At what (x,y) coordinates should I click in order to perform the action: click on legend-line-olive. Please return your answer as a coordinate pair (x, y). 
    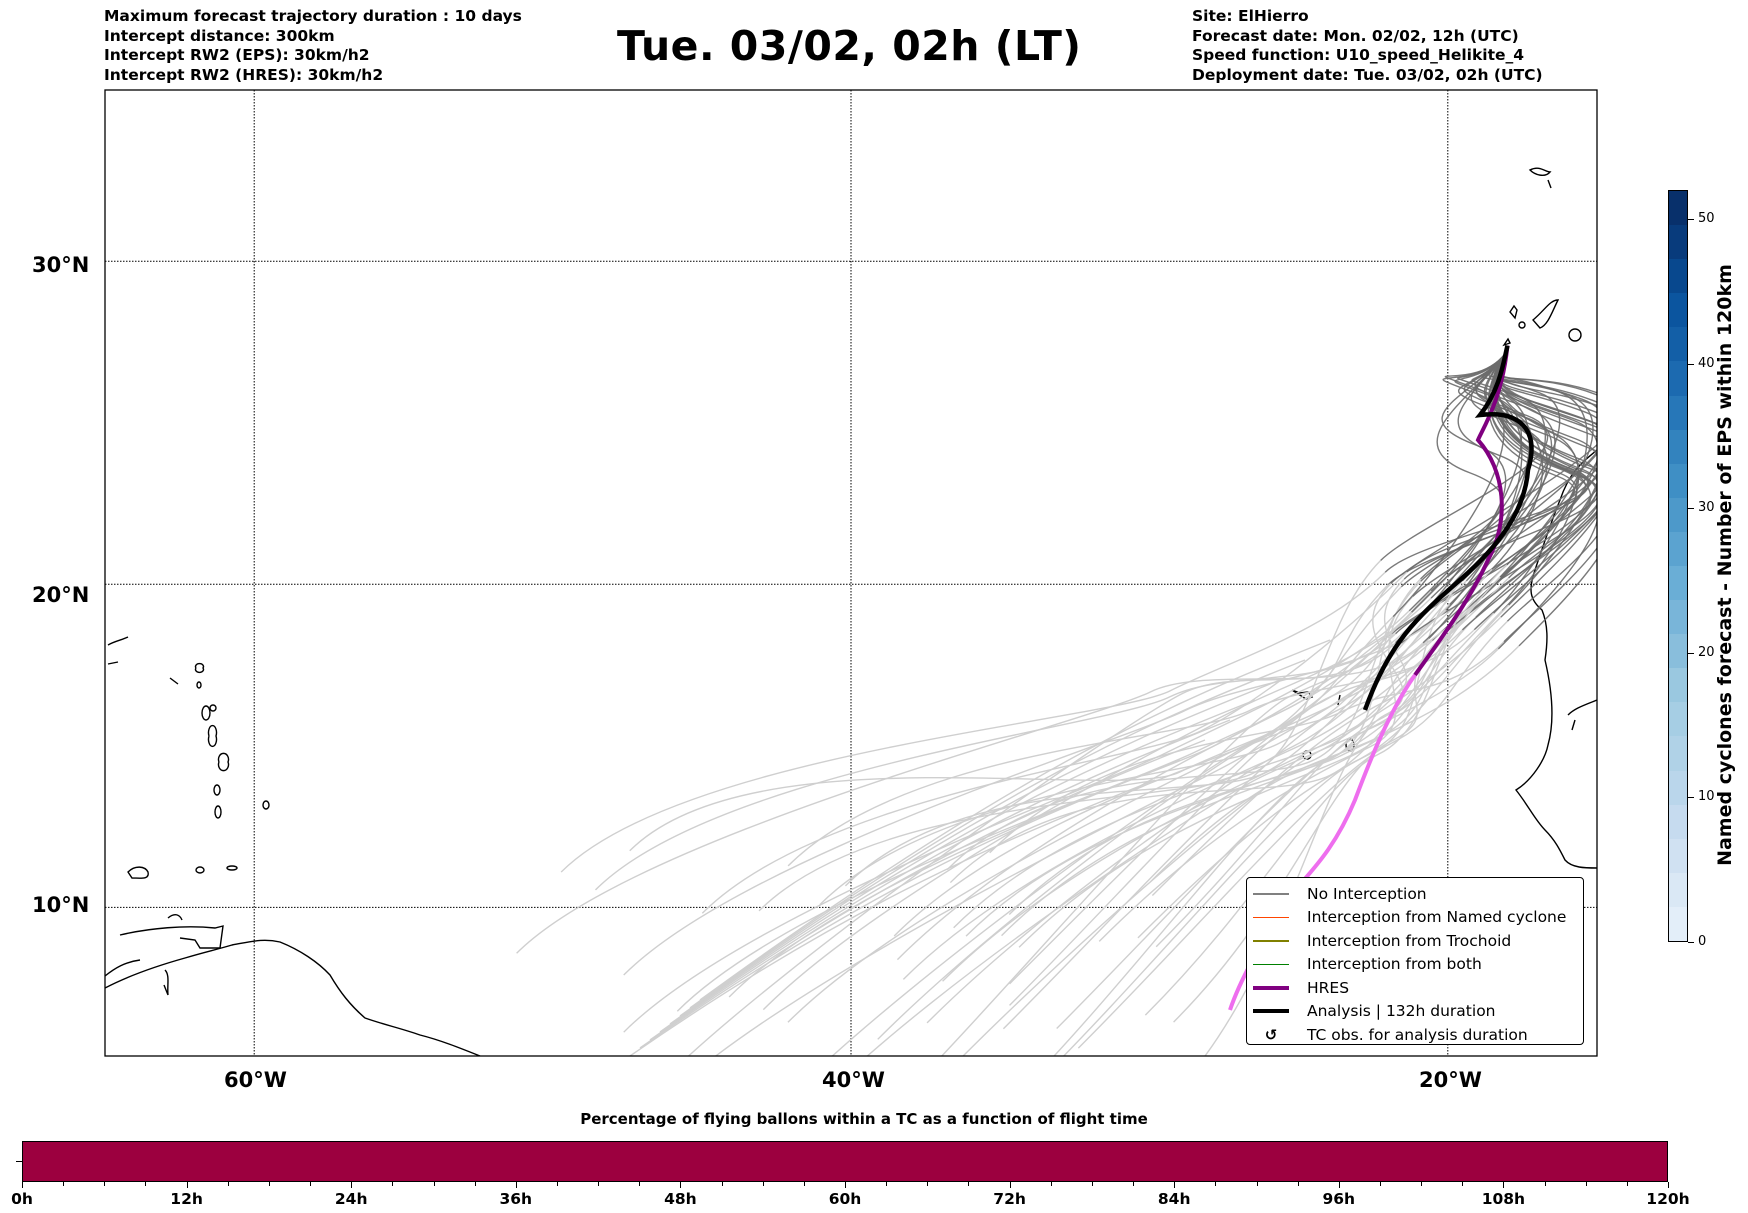
    Looking at the image, I should click on (1271, 941).